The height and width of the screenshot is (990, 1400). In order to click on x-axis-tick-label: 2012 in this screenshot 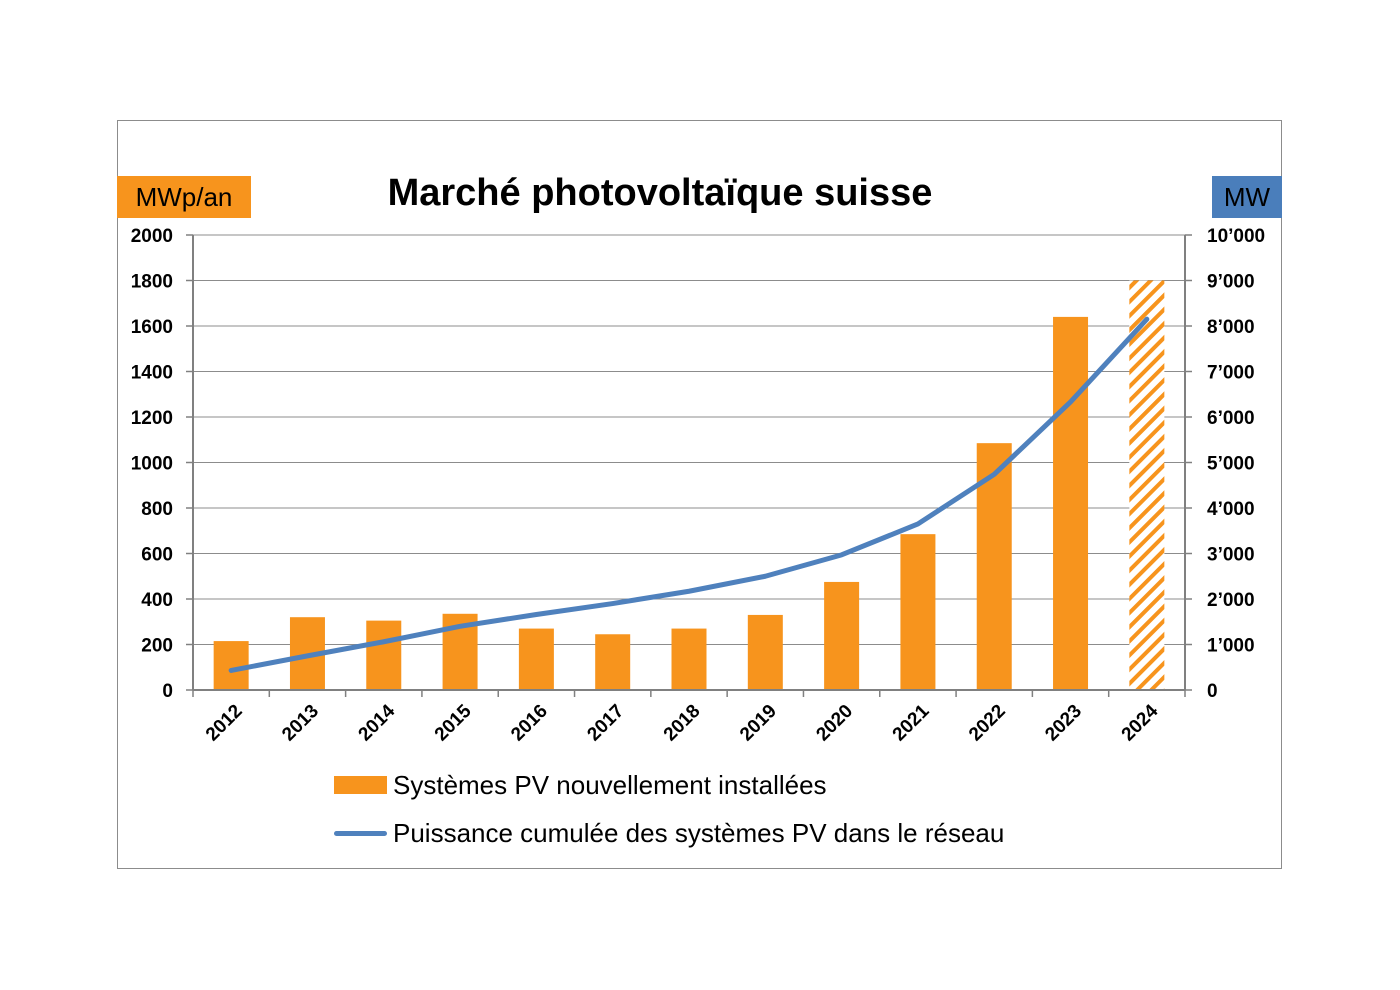, I will do `click(224, 723)`.